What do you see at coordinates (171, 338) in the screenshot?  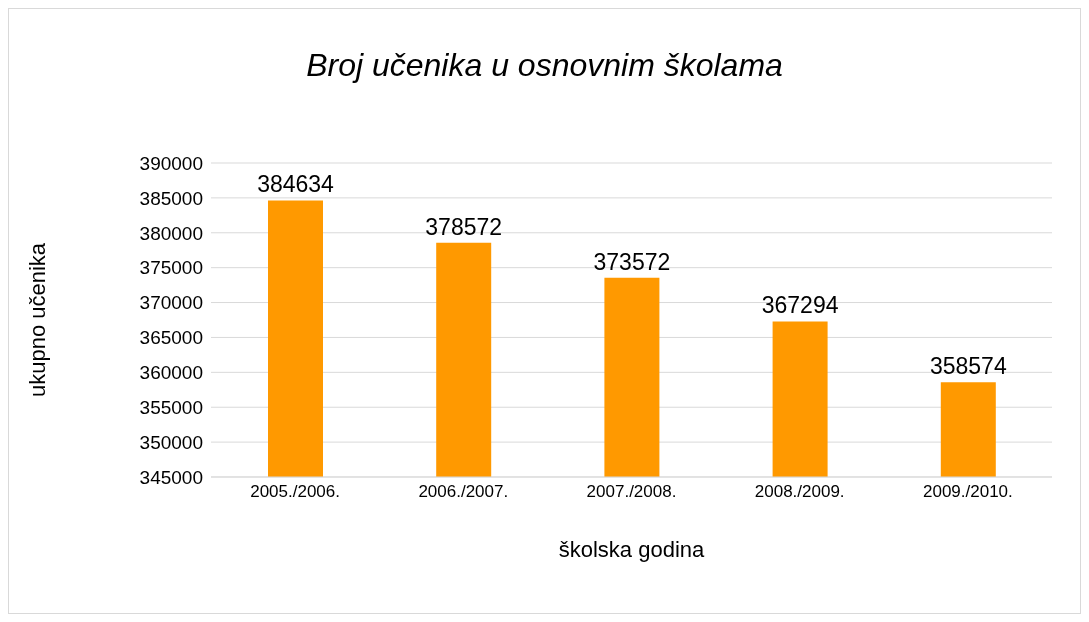 I see `y-tick-label: 365000` at bounding box center [171, 338].